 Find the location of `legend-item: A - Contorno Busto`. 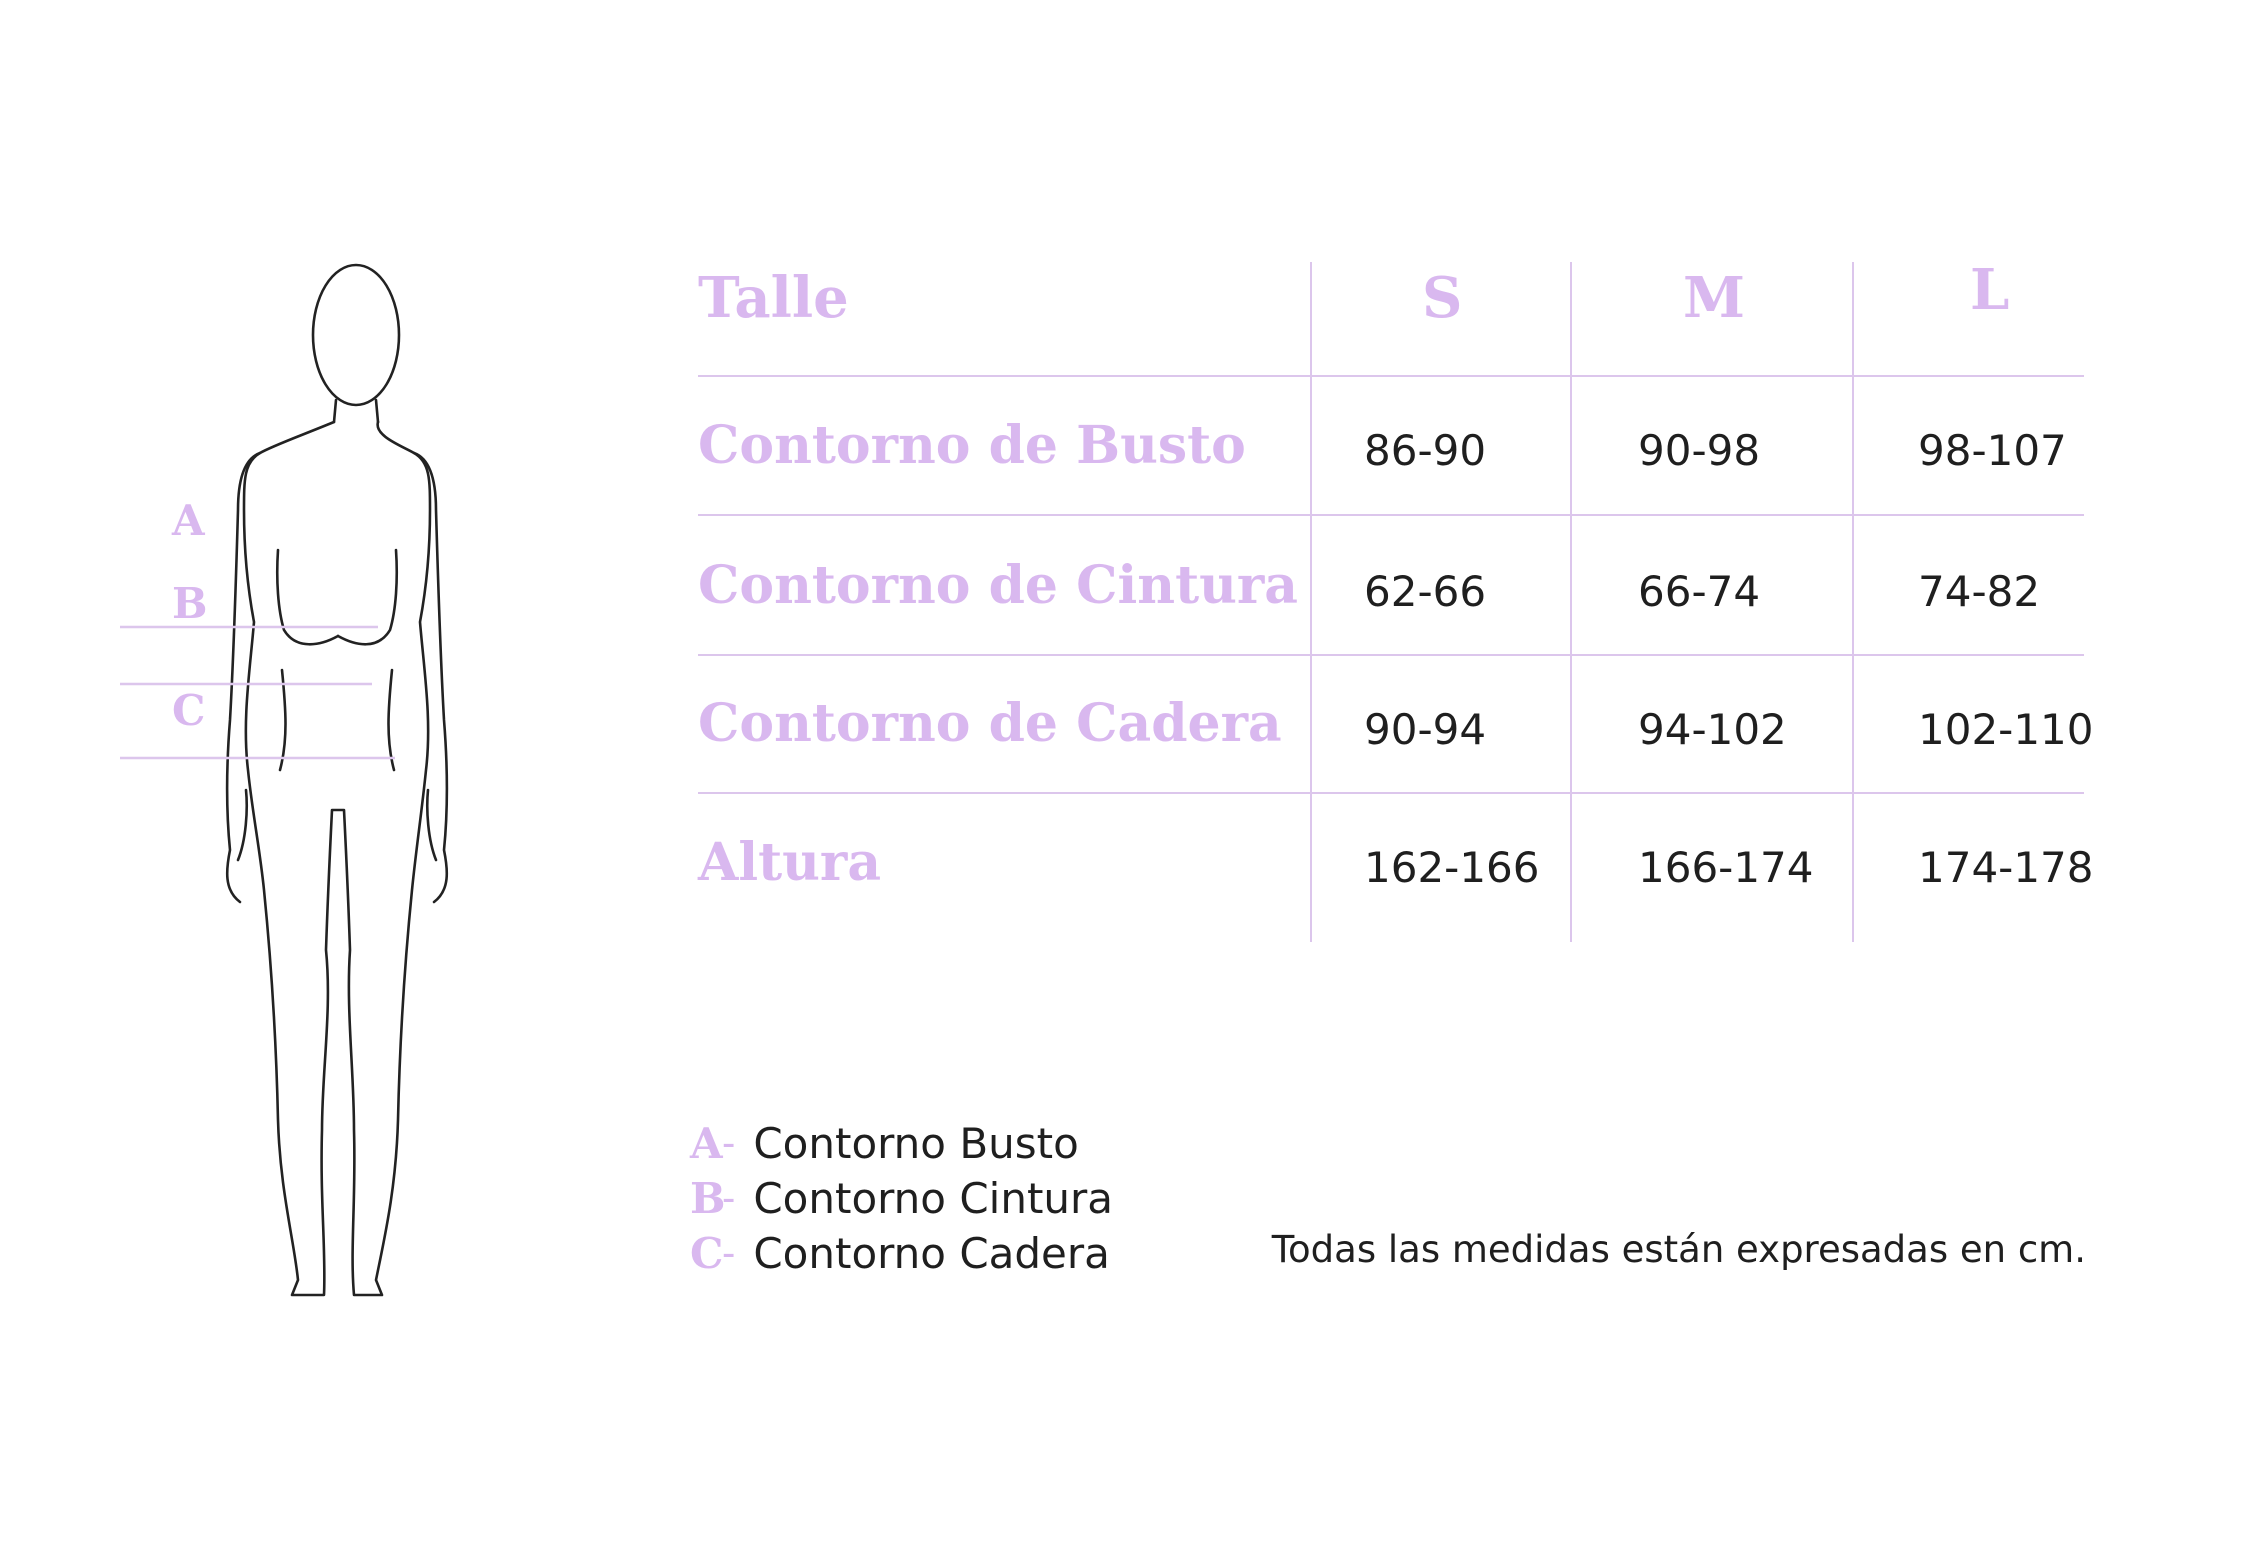

legend-item: A - Contorno Busto is located at coordinates (901, 1143).